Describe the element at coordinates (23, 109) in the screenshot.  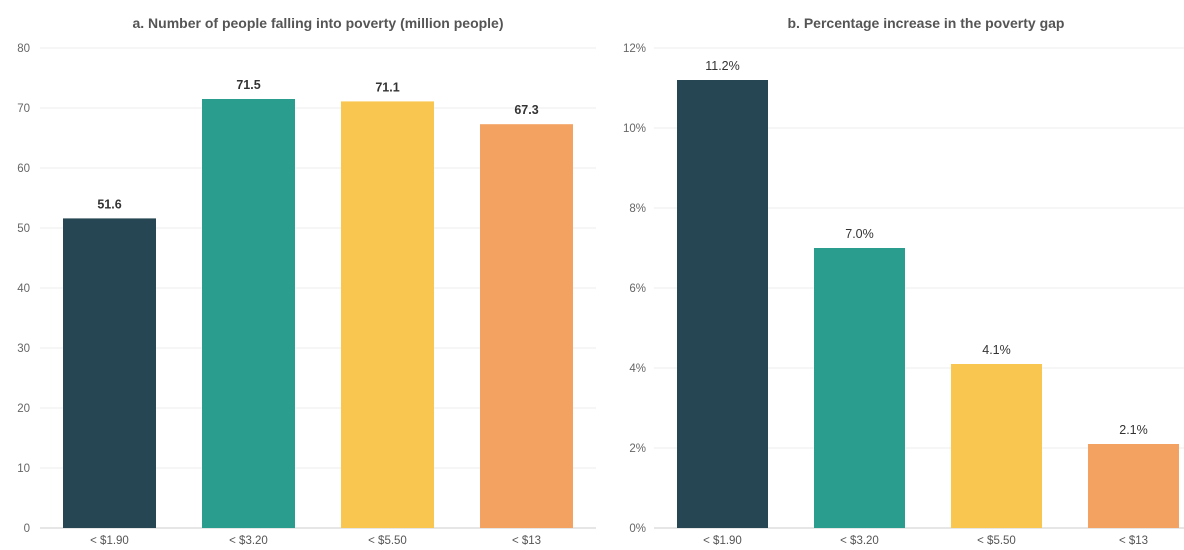
I see `y-tick-label: 70` at that location.